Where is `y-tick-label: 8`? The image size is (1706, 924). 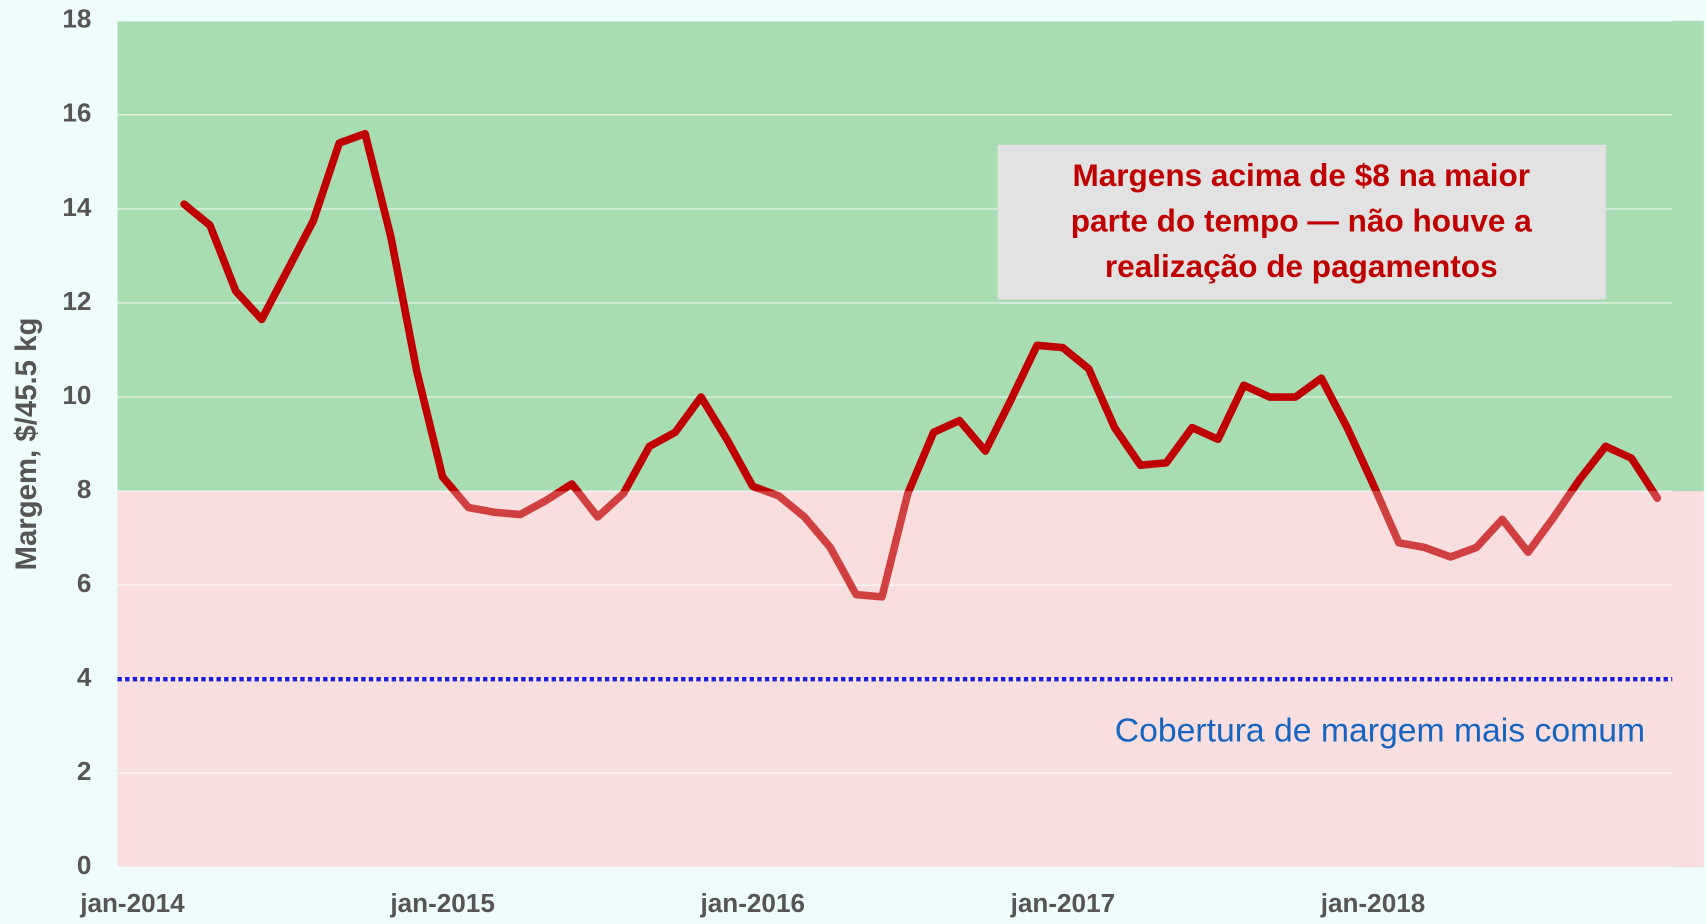
y-tick-label: 8 is located at coordinates (84, 489).